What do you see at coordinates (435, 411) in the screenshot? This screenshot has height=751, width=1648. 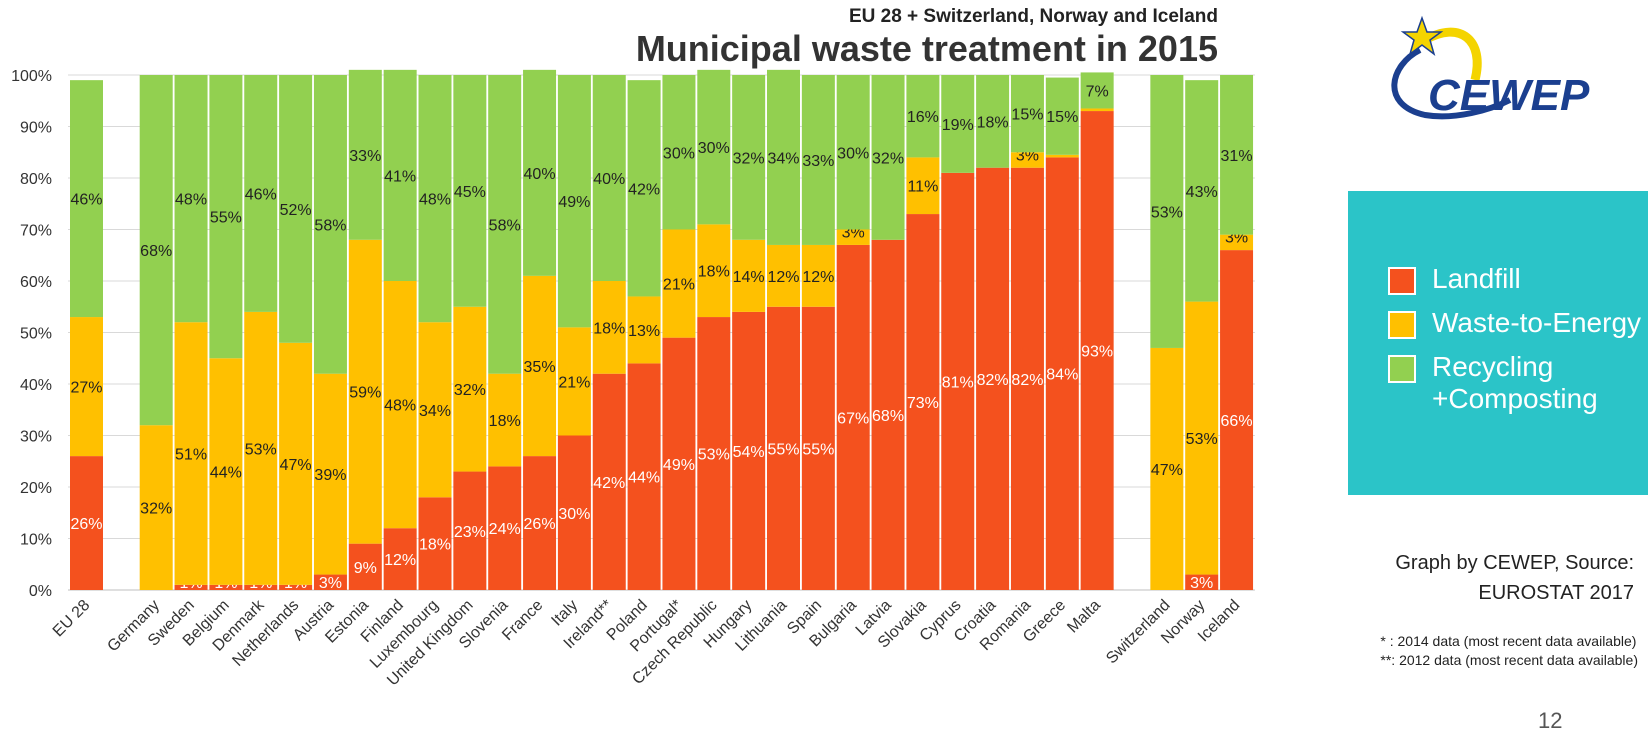 I see `data-label-wte: 34%` at bounding box center [435, 411].